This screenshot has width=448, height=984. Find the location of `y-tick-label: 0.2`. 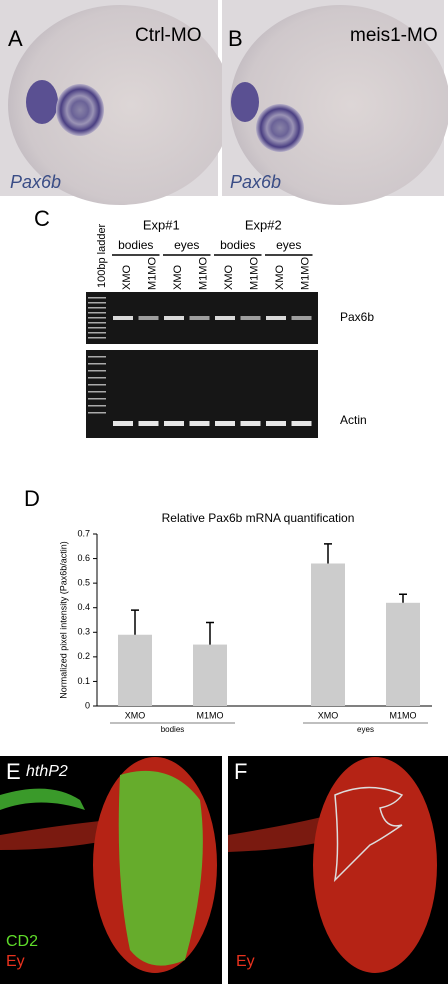

y-tick-label: 0.2 is located at coordinates (83, 656).